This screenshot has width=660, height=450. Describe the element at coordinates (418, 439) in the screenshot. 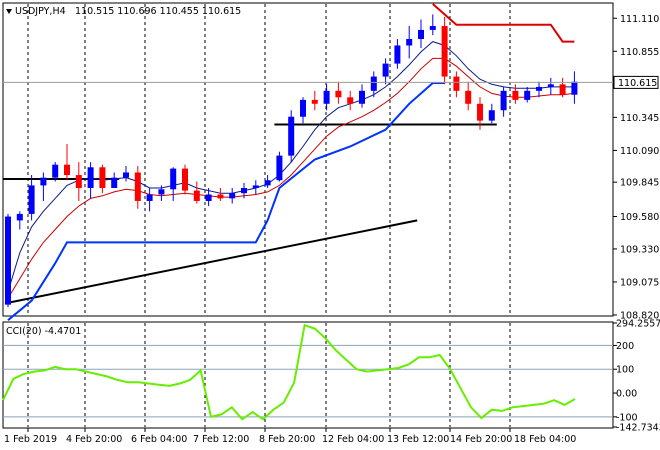

I see `time-tick-label: 13 Feb 12:00` at that location.